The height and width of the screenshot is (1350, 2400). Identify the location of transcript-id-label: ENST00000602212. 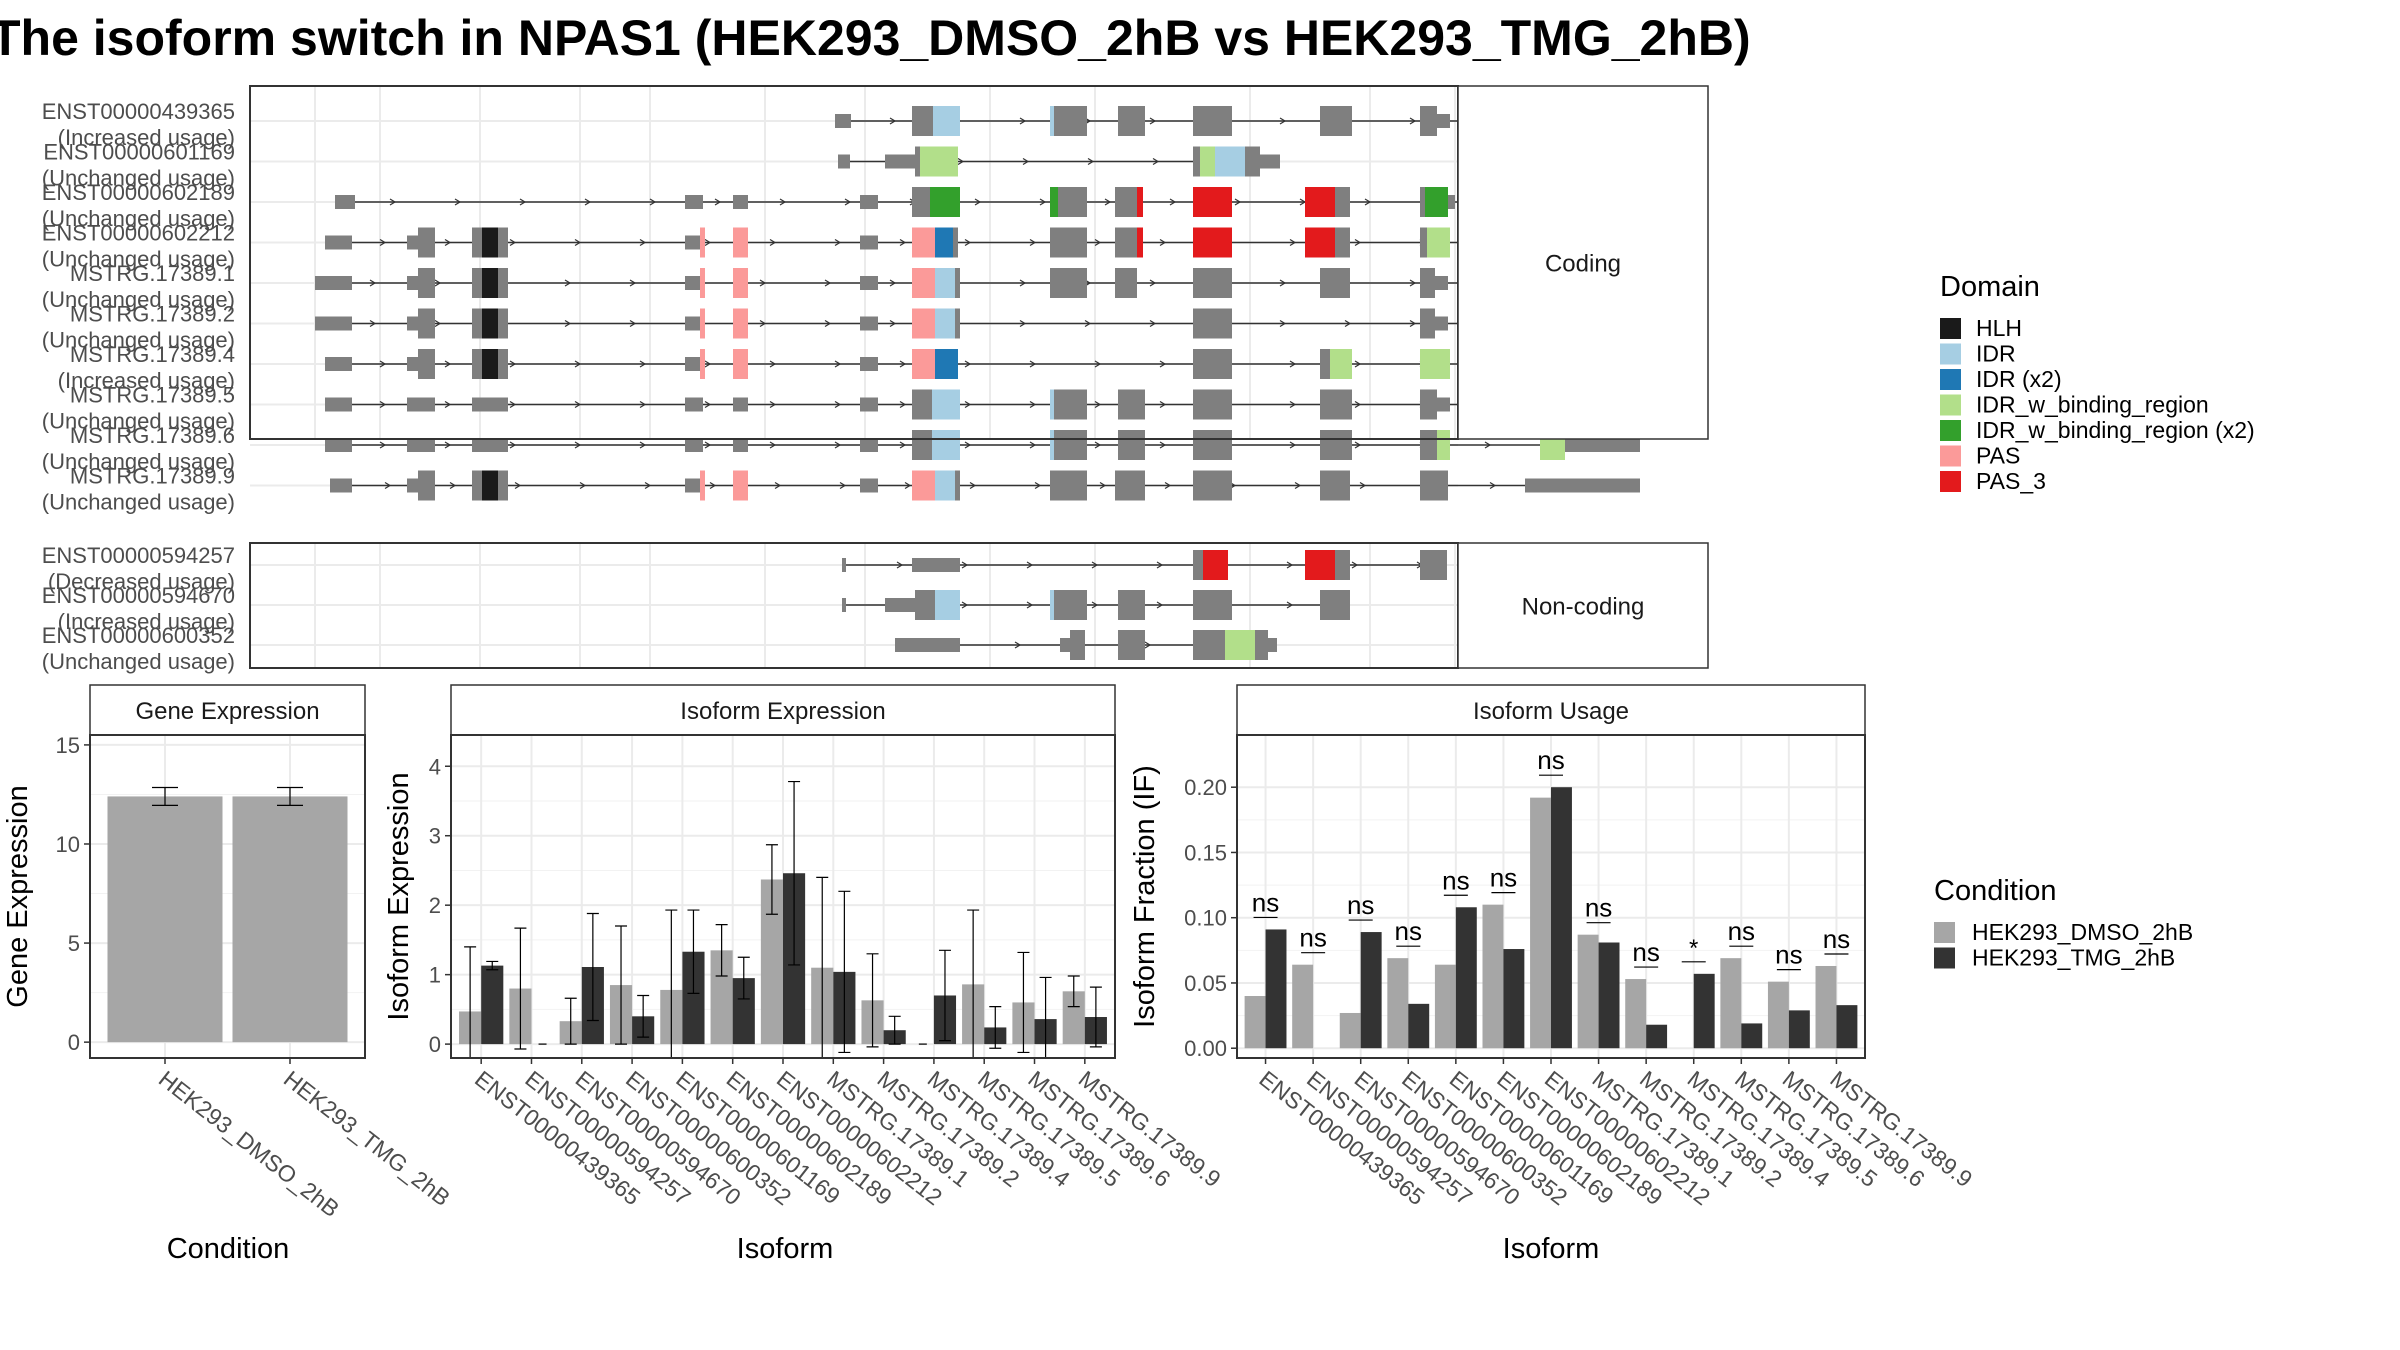
(138, 233).